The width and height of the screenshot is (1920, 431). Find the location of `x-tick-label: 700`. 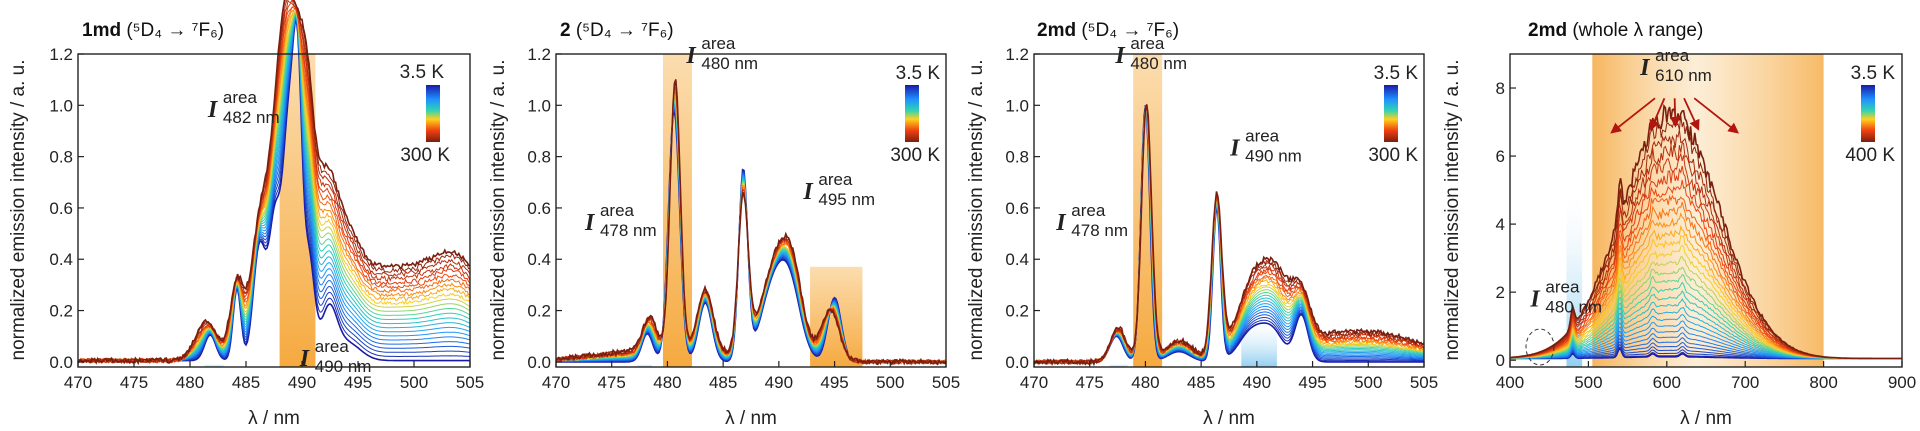

x-tick-label: 700 is located at coordinates (1745, 382).